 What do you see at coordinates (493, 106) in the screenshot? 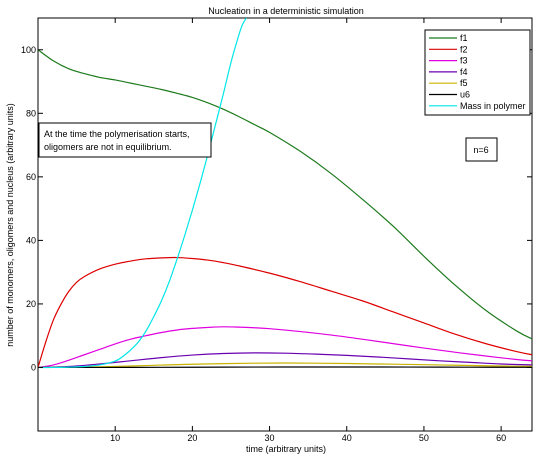
I see `legend-label: Mass in polymer` at bounding box center [493, 106].